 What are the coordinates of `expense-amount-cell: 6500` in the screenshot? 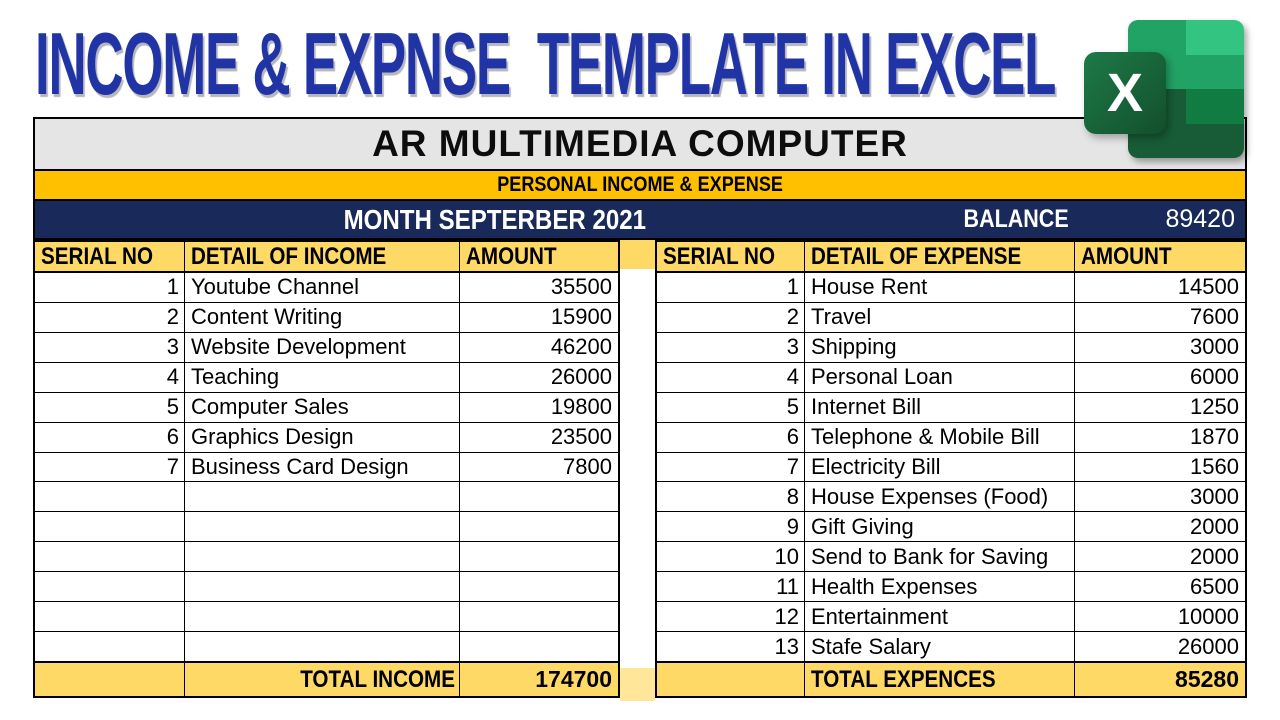 It's located at (1214, 586).